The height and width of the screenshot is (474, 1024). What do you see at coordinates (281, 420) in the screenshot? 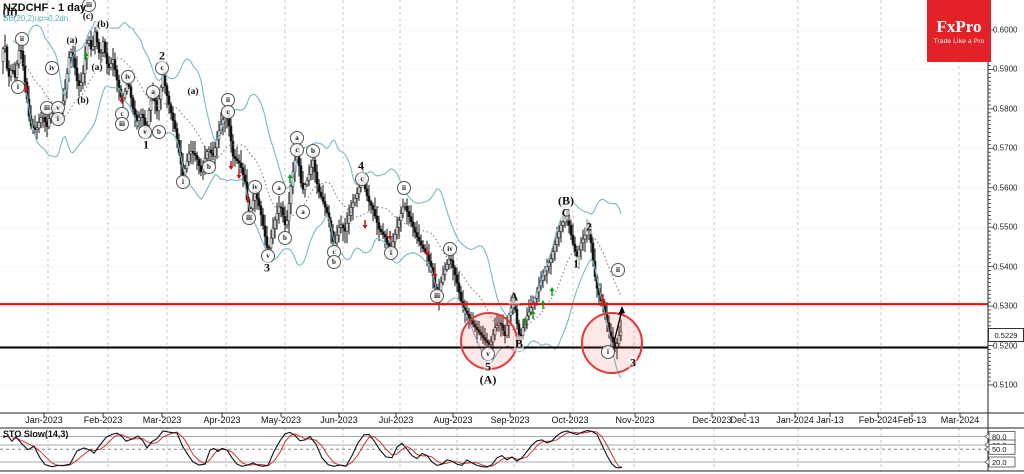
I see `time-axis-label: May-2023` at bounding box center [281, 420].